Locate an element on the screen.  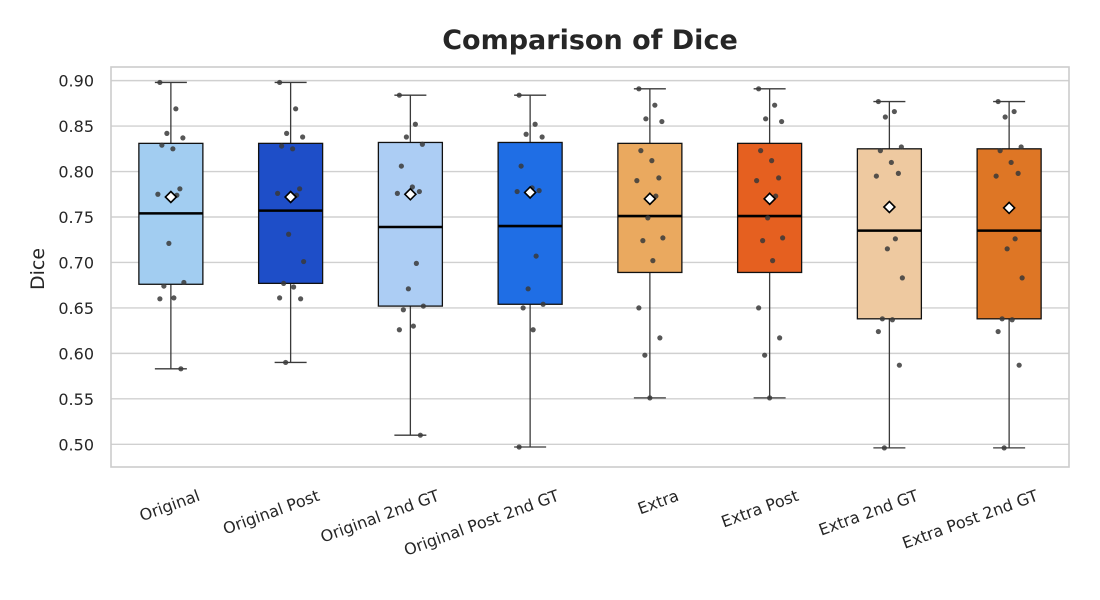
y-tick-label: 0.65 is located at coordinates (76, 308).